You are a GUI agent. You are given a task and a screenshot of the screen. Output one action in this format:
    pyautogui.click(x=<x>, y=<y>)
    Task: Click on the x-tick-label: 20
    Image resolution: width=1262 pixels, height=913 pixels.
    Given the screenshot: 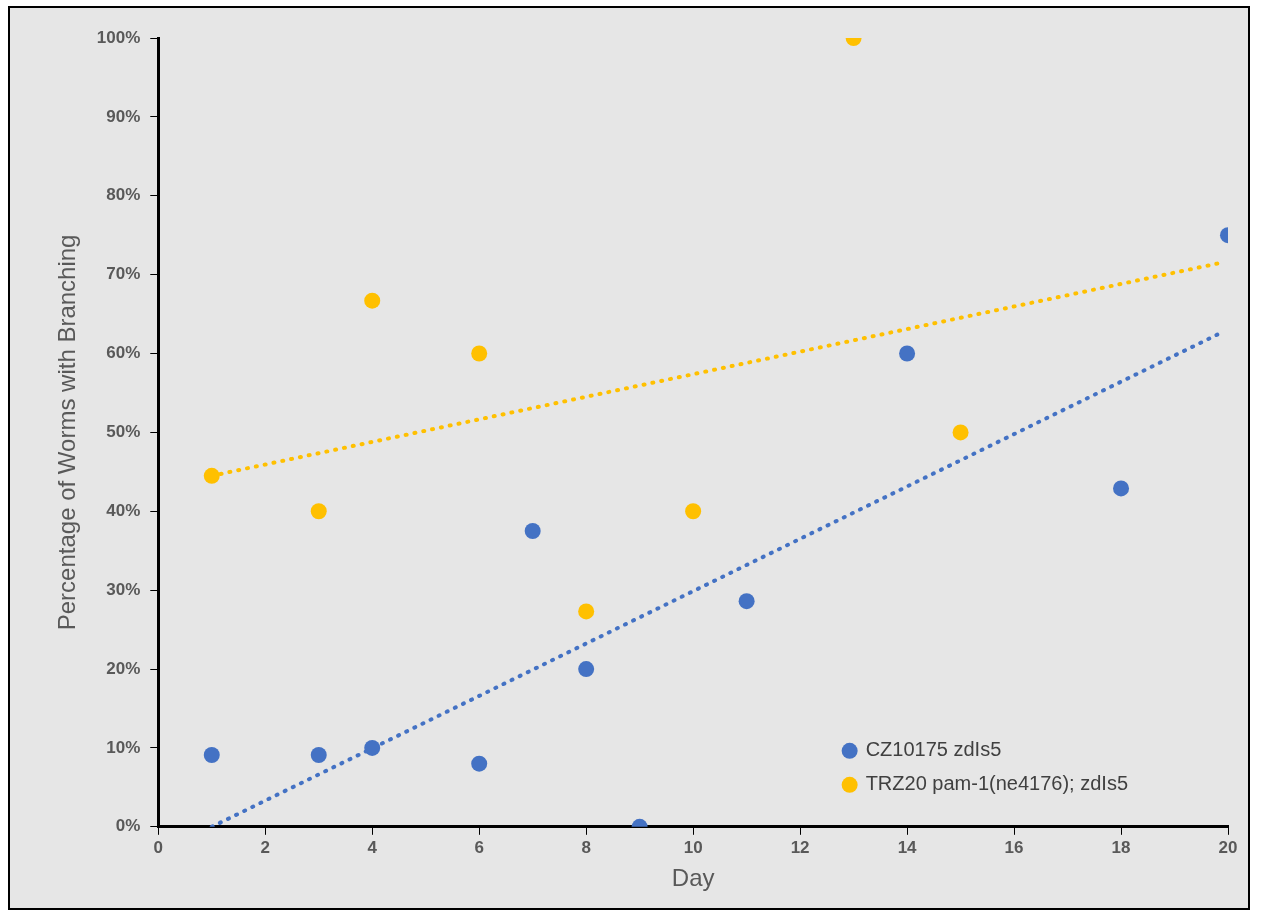 What is the action you would take?
    pyautogui.click(x=1228, y=847)
    